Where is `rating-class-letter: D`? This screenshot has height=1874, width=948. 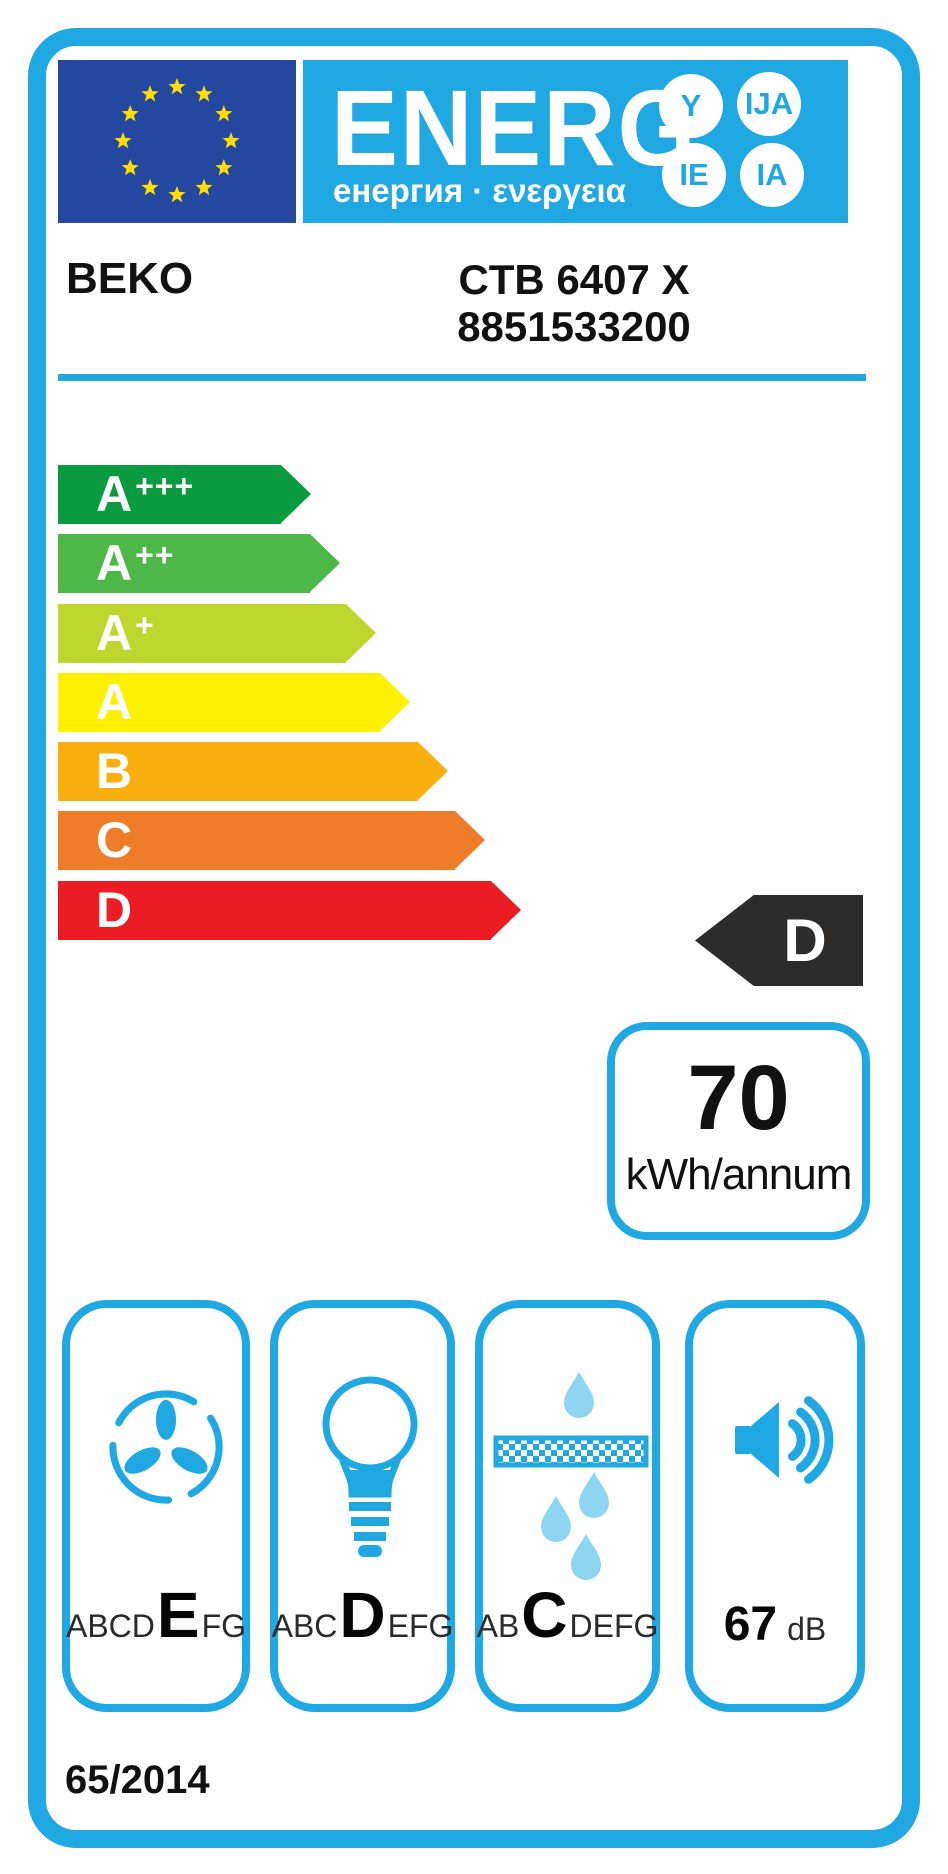
rating-class-letter: D is located at coordinates (805, 940).